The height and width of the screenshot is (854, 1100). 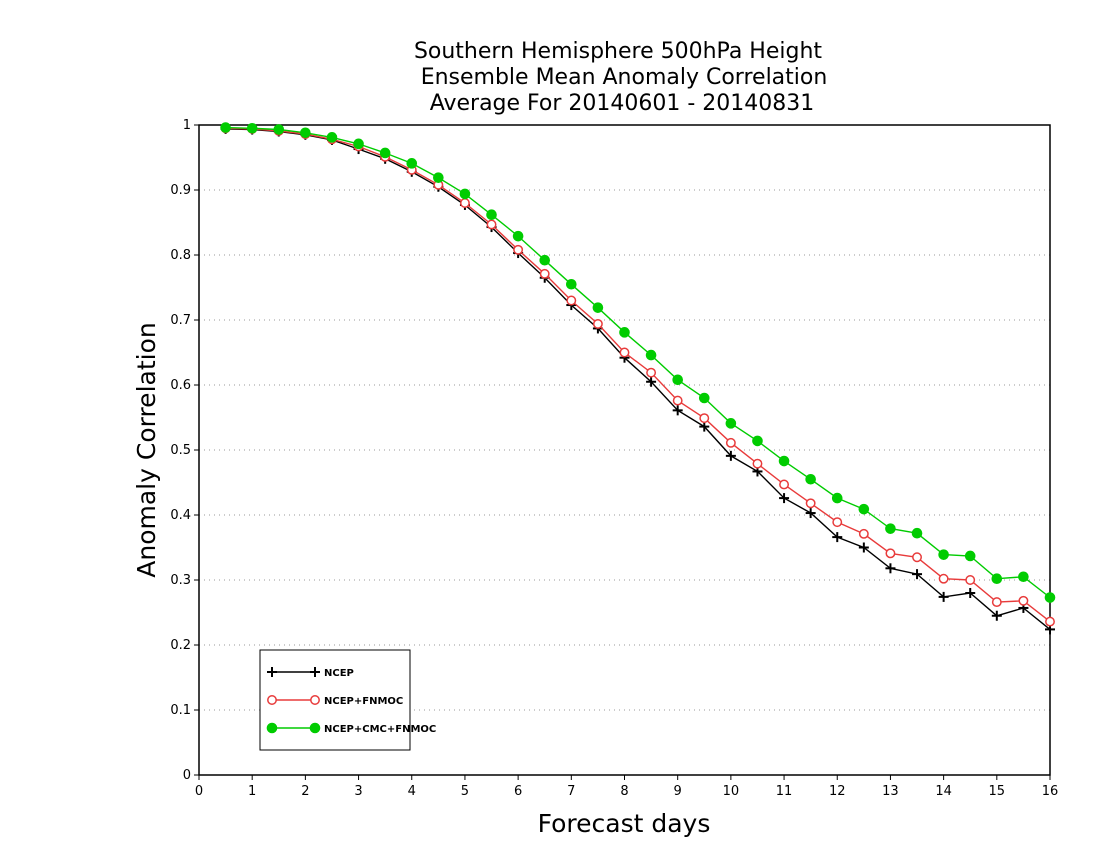 What do you see at coordinates (339, 673) in the screenshot?
I see `legend-label: NCEP` at bounding box center [339, 673].